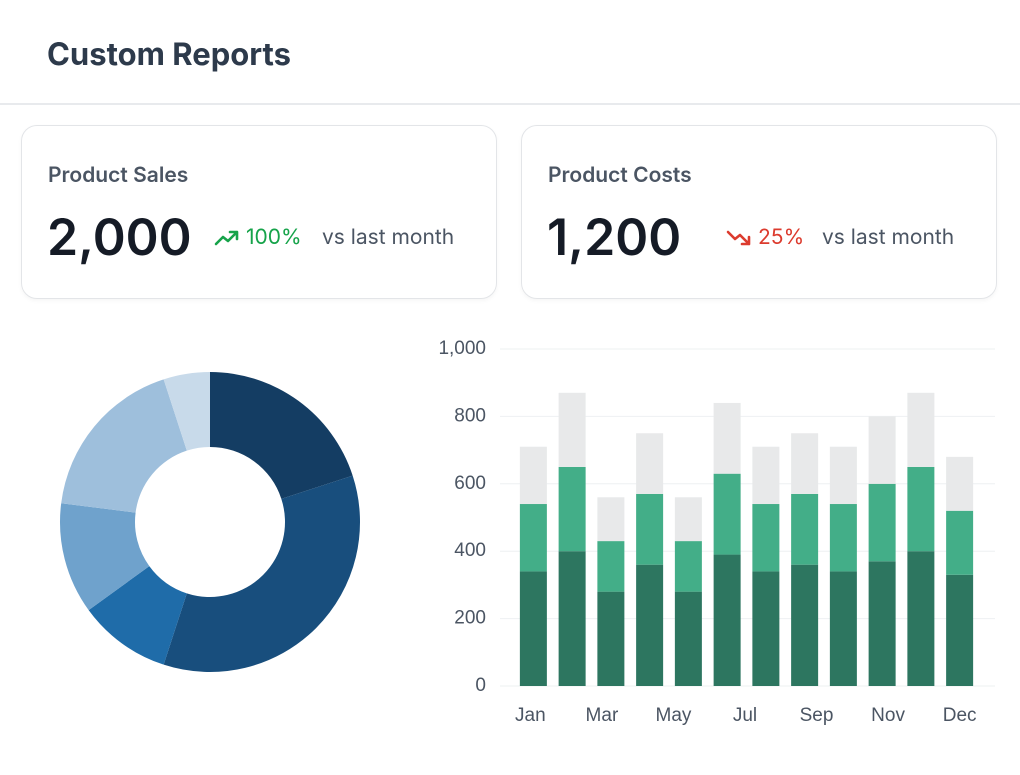  What do you see at coordinates (781, 237) in the screenshot?
I see `change-value: 25%` at bounding box center [781, 237].